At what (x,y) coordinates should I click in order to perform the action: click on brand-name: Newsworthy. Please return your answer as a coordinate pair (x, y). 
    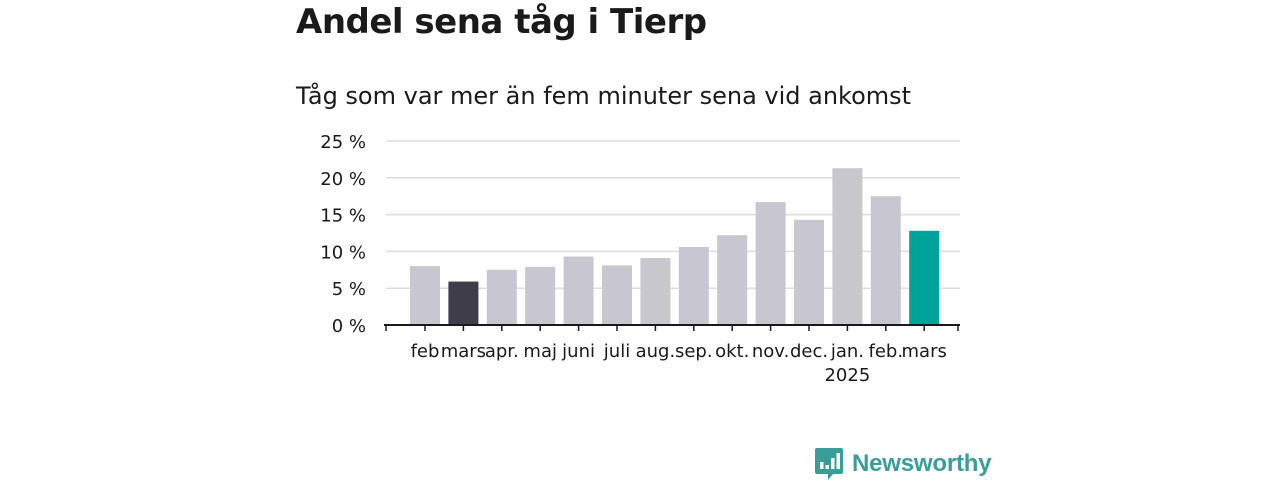
    Looking at the image, I should click on (922, 463).